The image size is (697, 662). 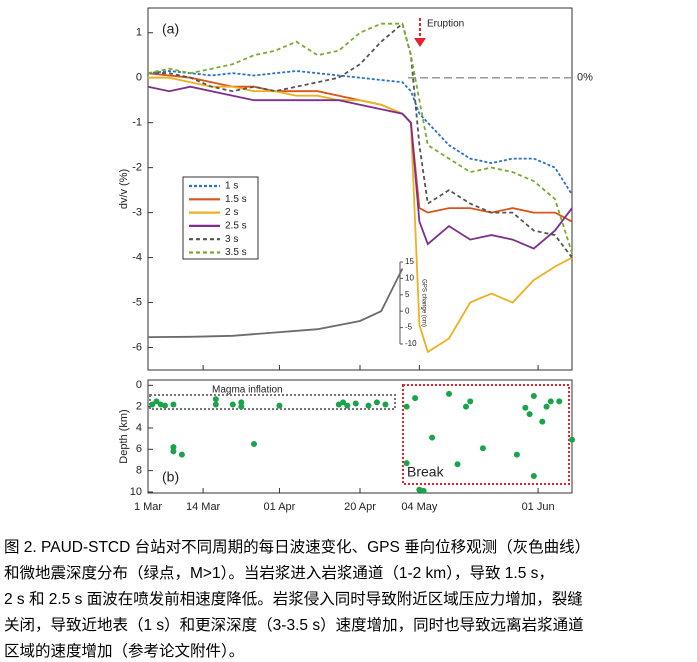 I want to click on y-tick-label: 8, so click(x=139, y=471).